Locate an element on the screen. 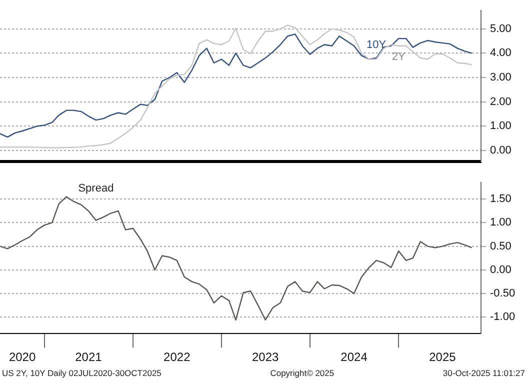  y-tick-label: 2.00 is located at coordinates (501, 102).